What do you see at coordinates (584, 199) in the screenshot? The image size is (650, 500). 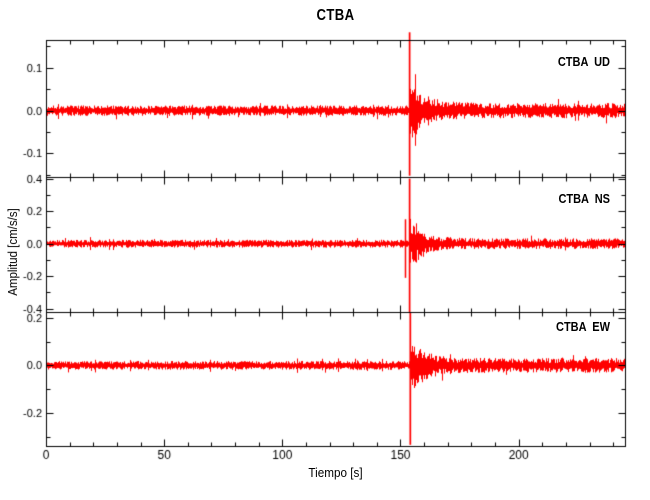 I see `panel-label-ns: CTBA NS` at bounding box center [584, 199].